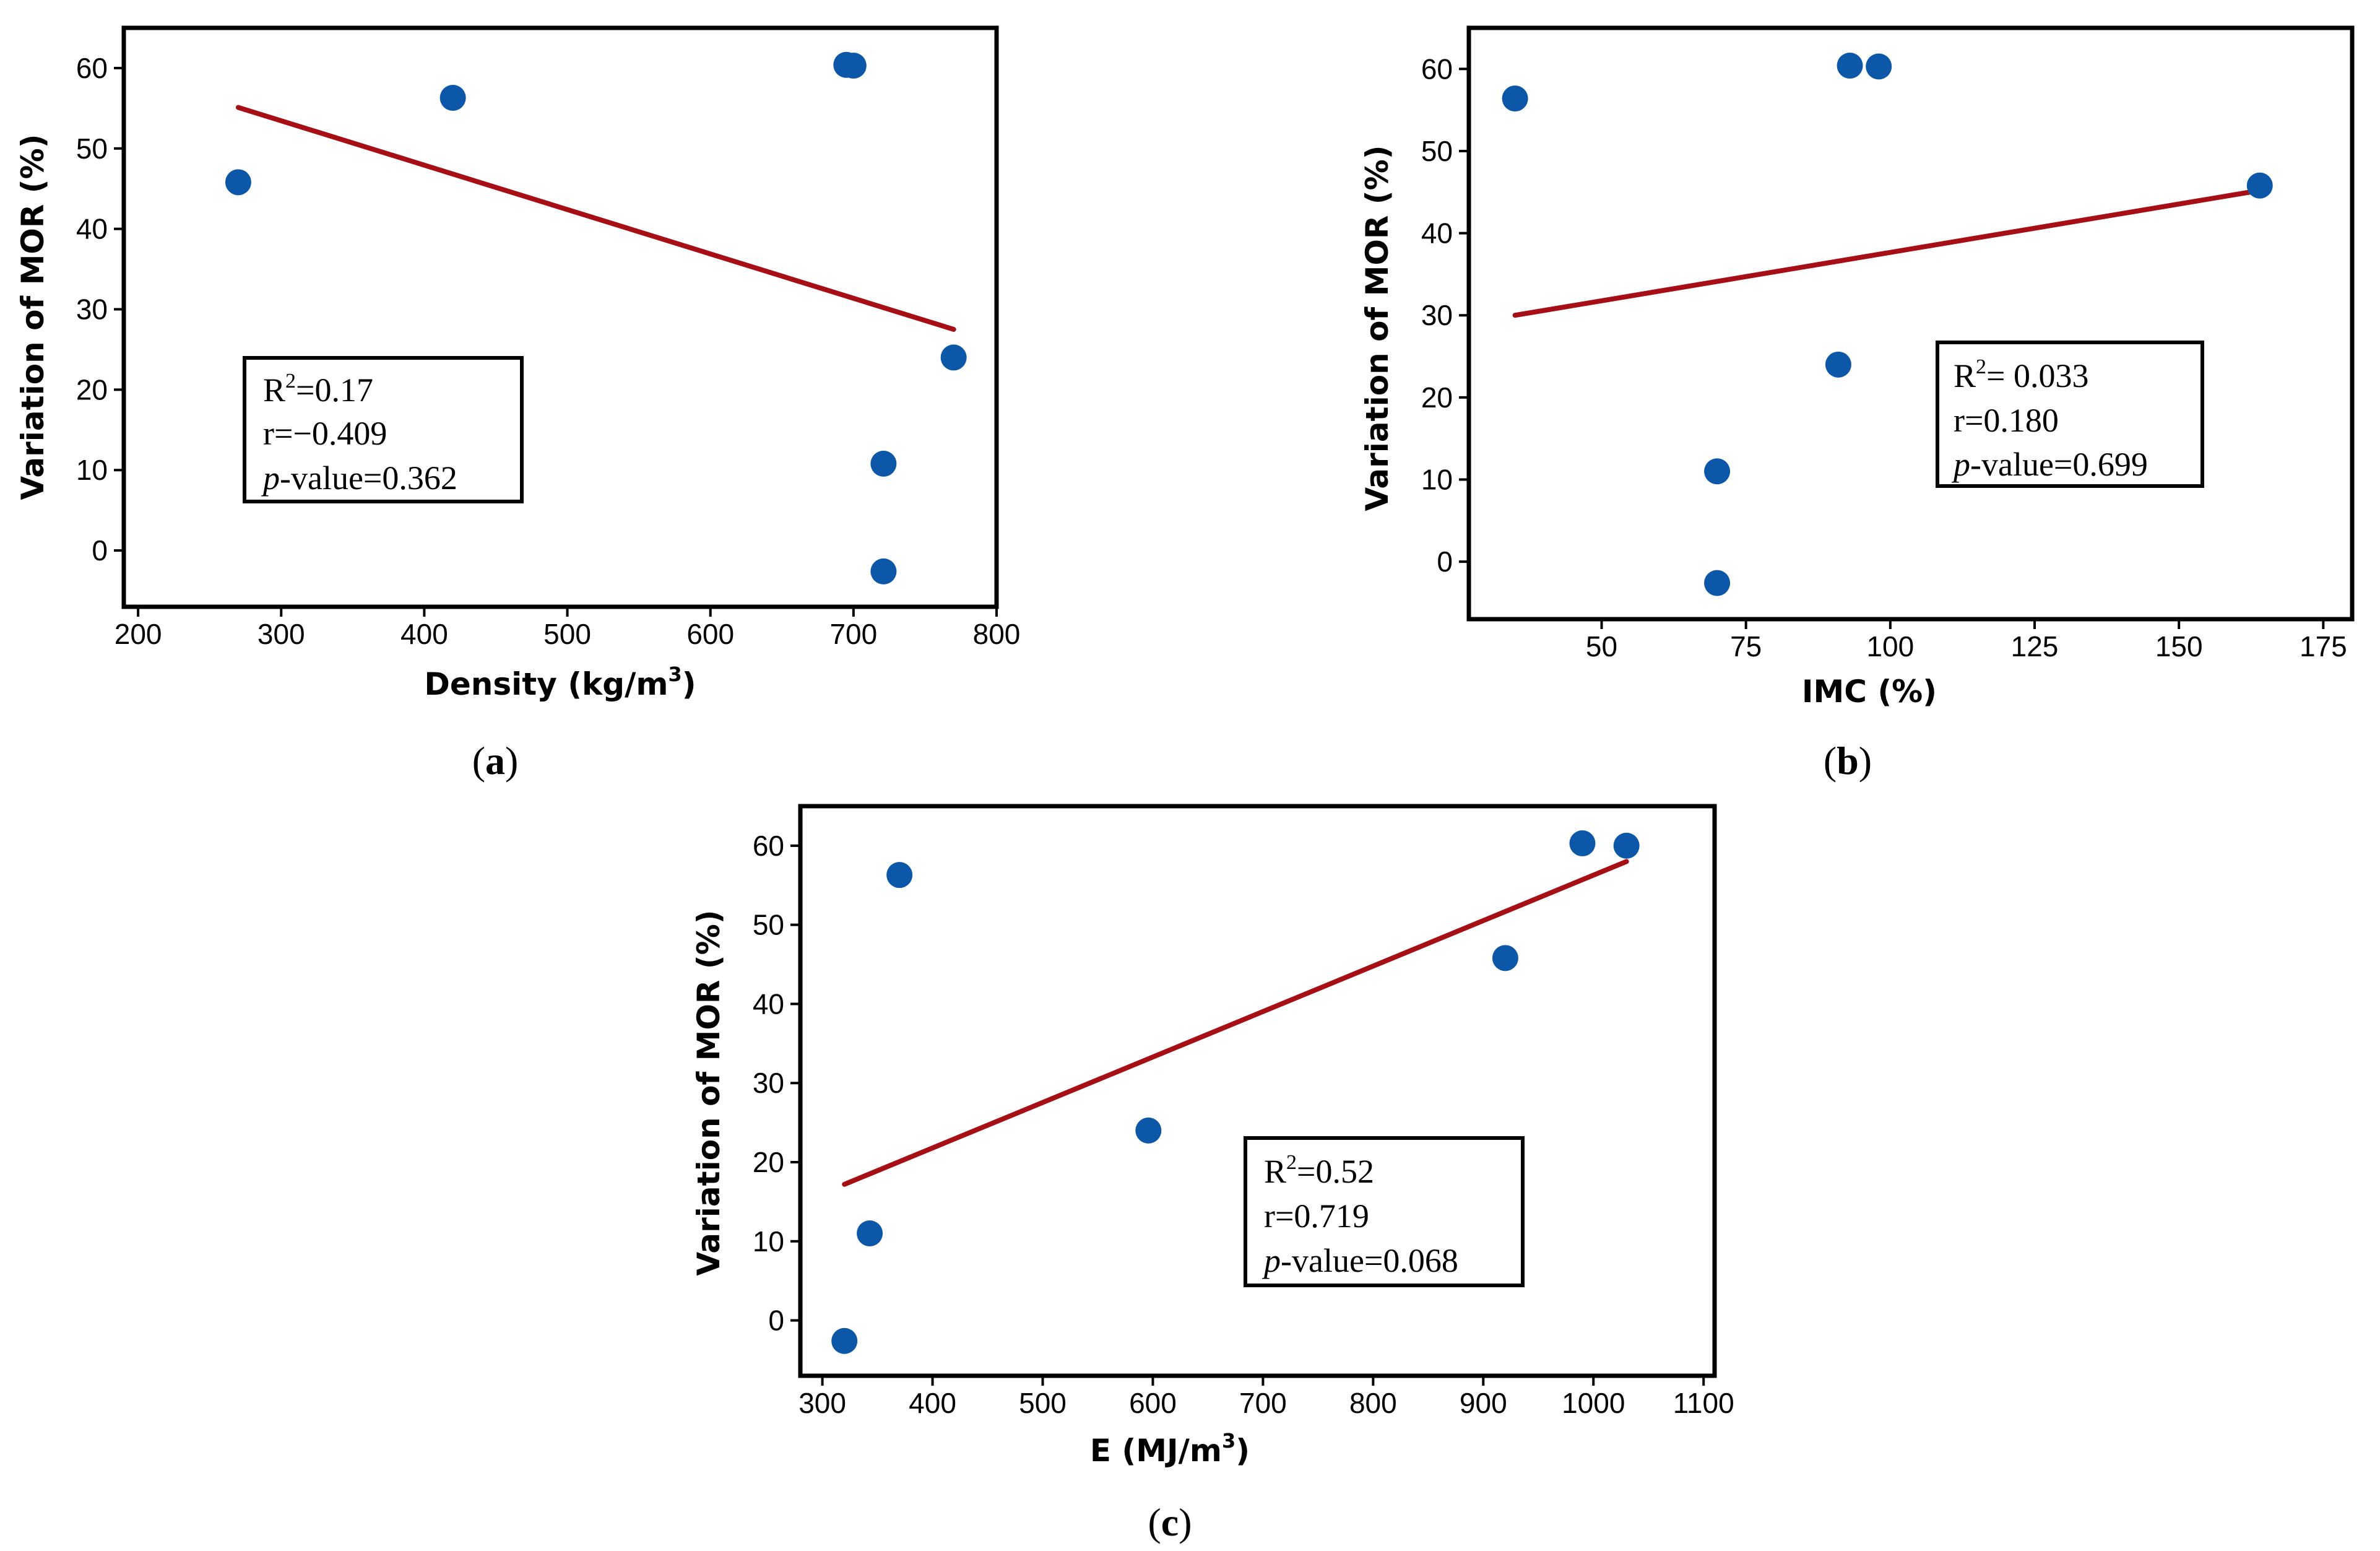 The width and height of the screenshot is (2380, 1551). I want to click on panel-c-x-tick-label-3: 600, so click(1153, 1403).